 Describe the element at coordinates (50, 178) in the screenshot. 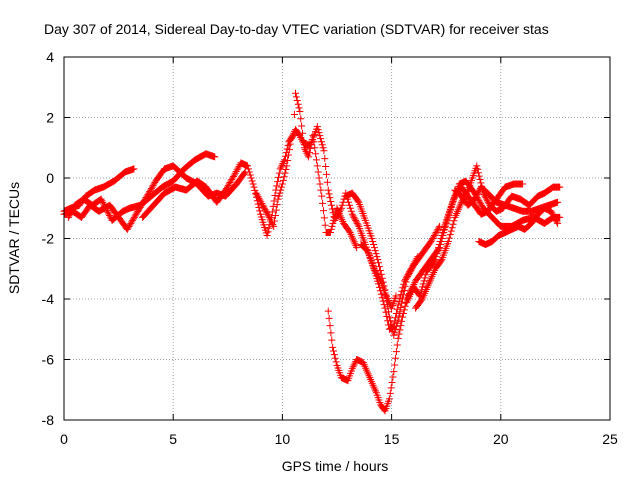

I see `y-tick-label: 0` at that location.